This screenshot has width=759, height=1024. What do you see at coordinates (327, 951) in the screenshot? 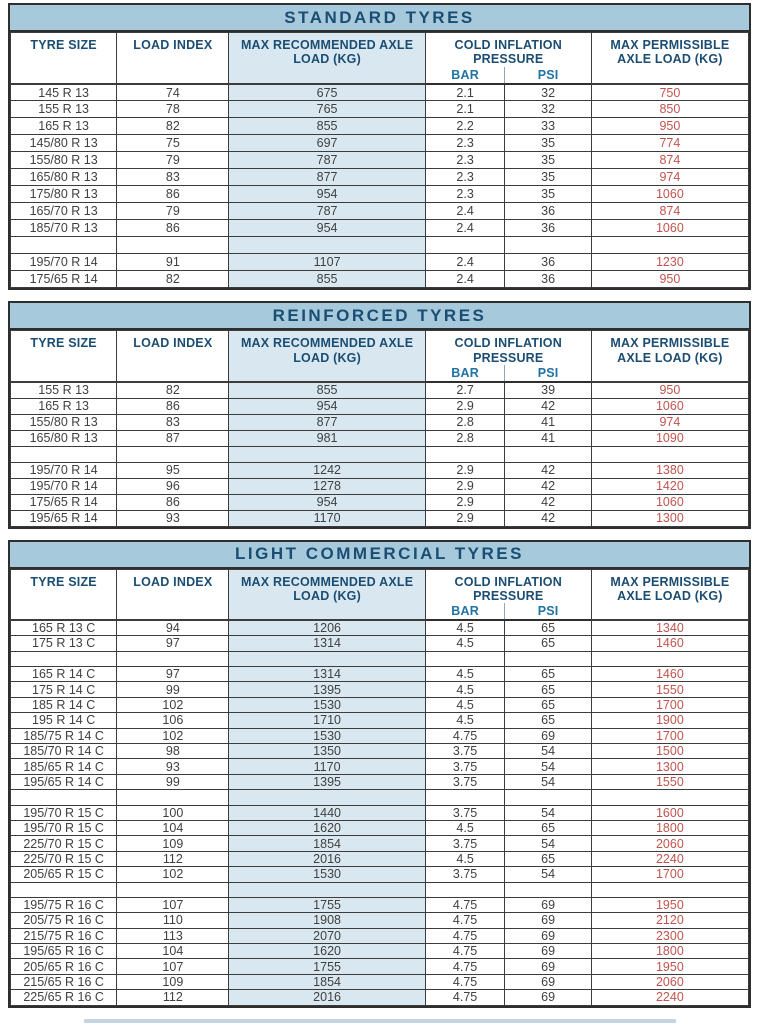
I see `max-recommended-cell: 1620` at bounding box center [327, 951].